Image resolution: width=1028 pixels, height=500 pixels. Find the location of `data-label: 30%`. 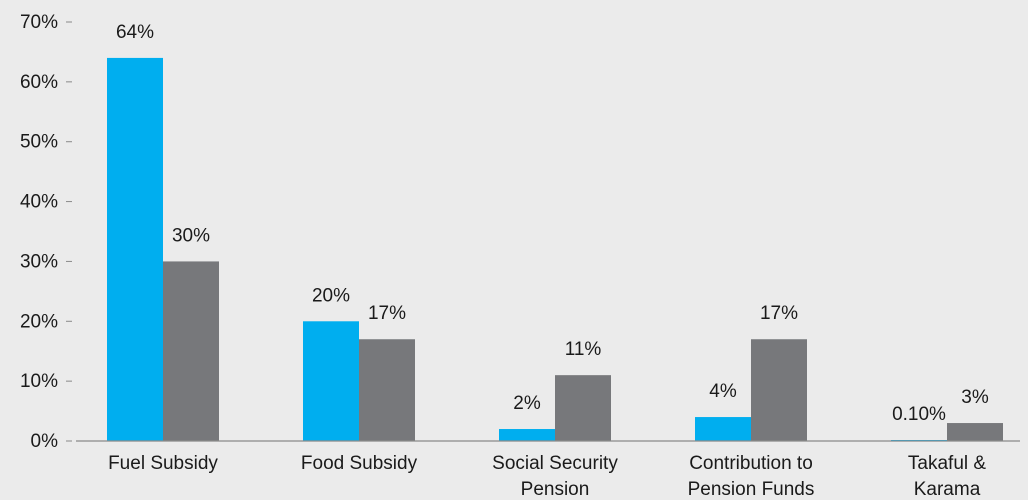

data-label: 30% is located at coordinates (191, 235).